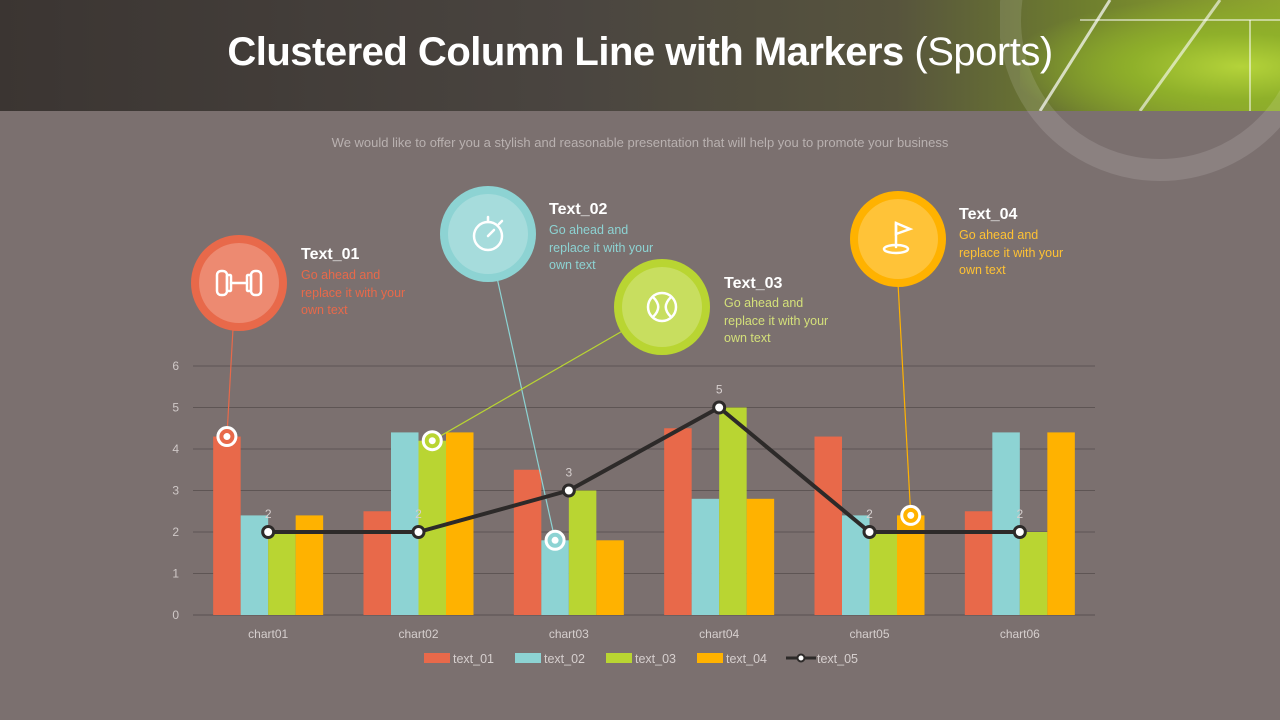 Image resolution: width=1280 pixels, height=720 pixels. I want to click on legend-marker, so click(801, 658).